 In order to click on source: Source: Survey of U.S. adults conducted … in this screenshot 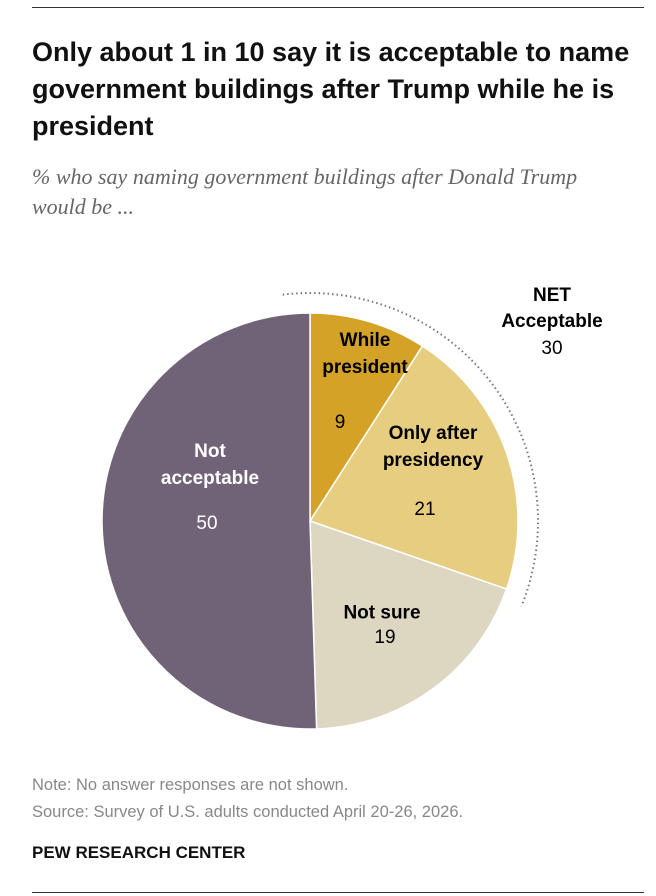, I will do `click(248, 812)`.